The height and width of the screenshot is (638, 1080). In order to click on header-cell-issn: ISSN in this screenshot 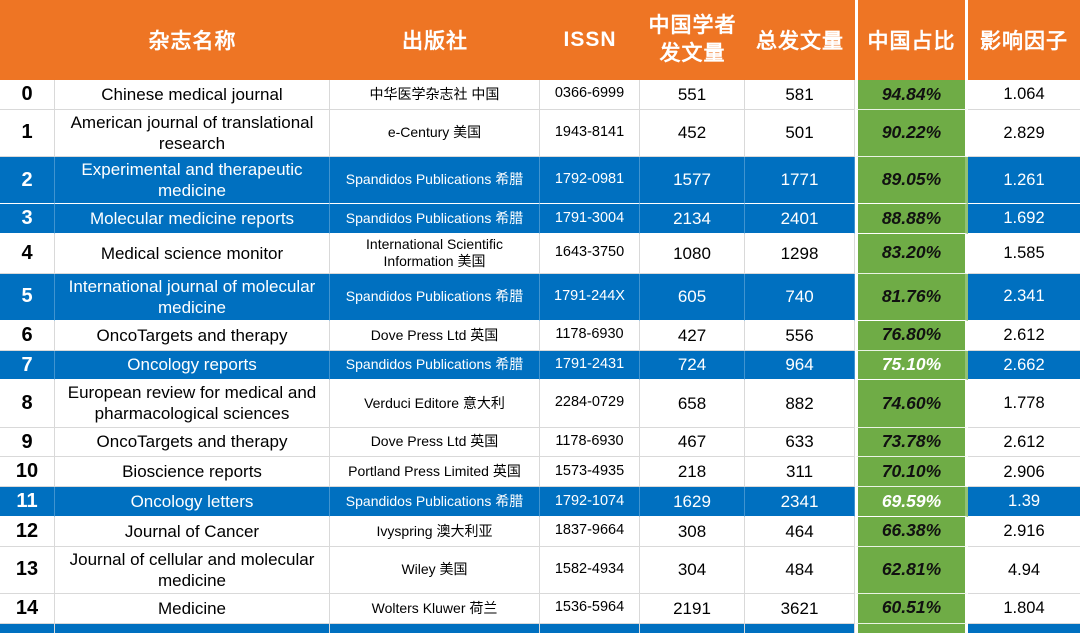, I will do `click(590, 39)`.